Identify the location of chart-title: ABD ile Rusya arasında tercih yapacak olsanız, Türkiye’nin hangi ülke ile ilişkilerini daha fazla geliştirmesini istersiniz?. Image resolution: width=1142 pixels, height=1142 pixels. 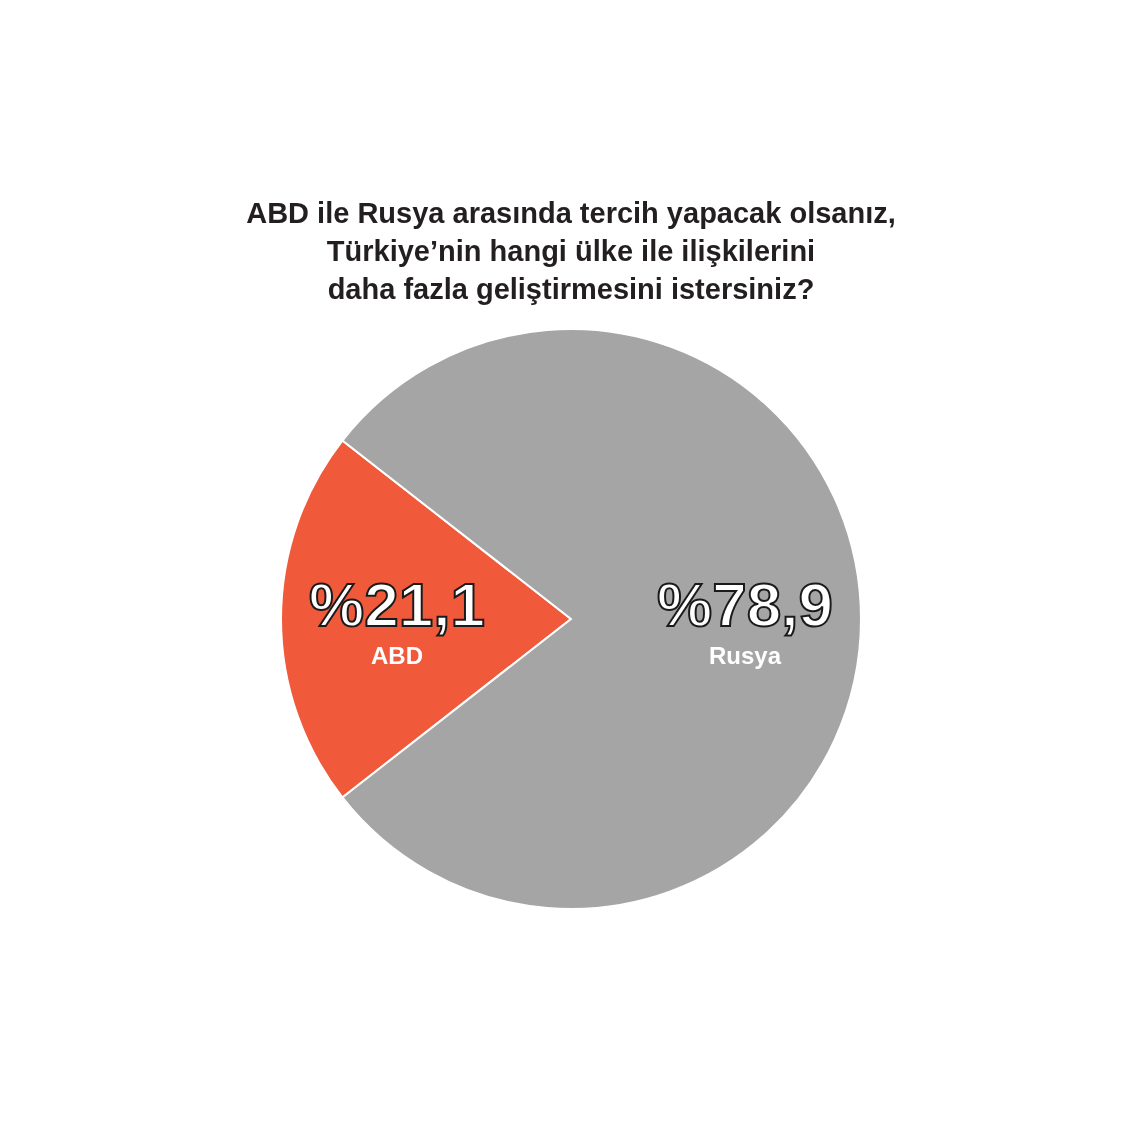
(571, 251).